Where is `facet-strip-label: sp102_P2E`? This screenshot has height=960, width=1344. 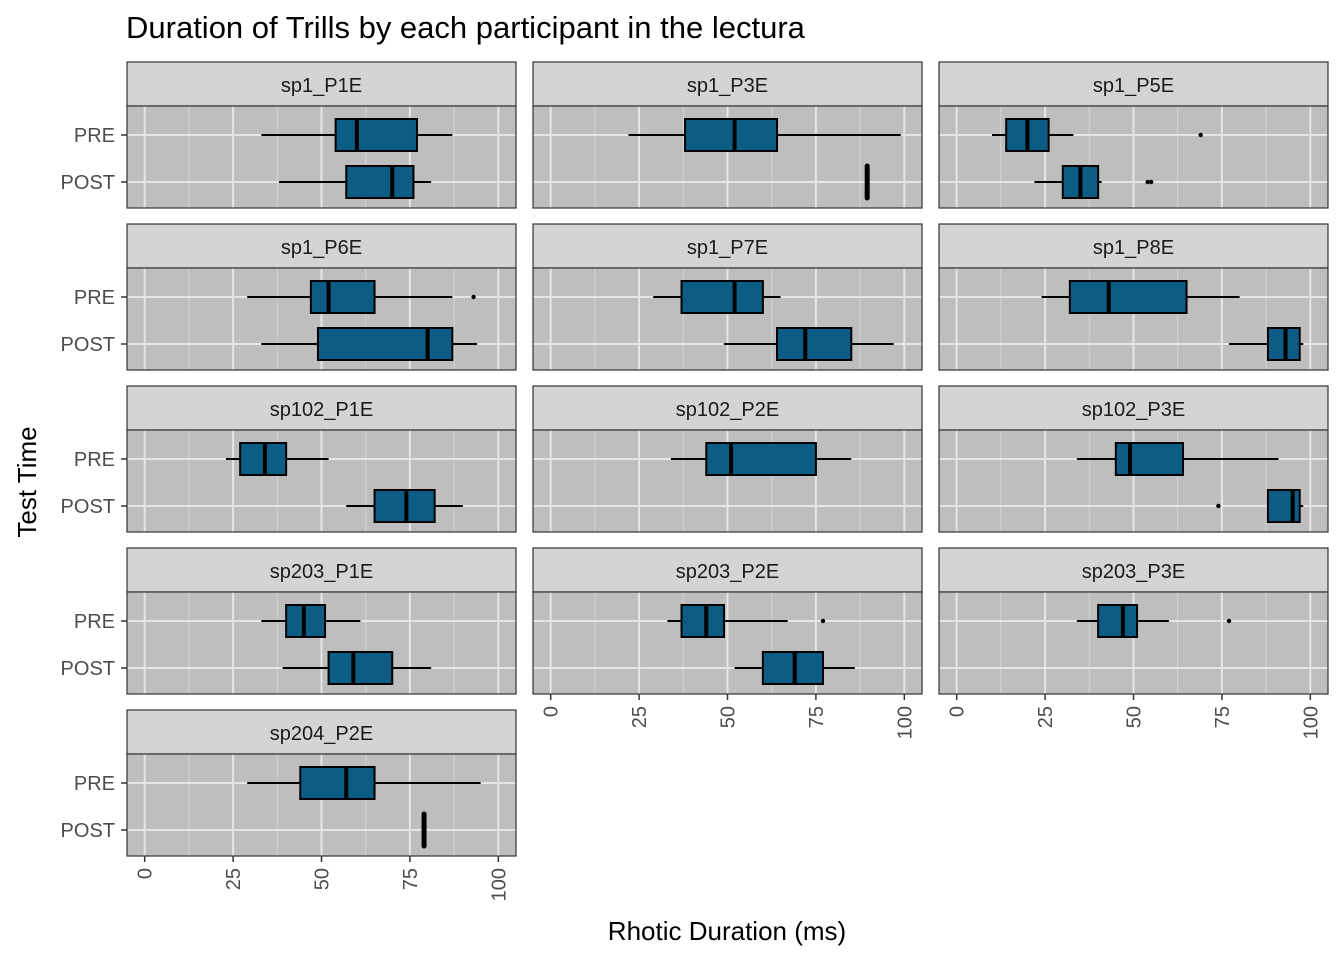 facet-strip-label: sp102_P2E is located at coordinates (727, 410).